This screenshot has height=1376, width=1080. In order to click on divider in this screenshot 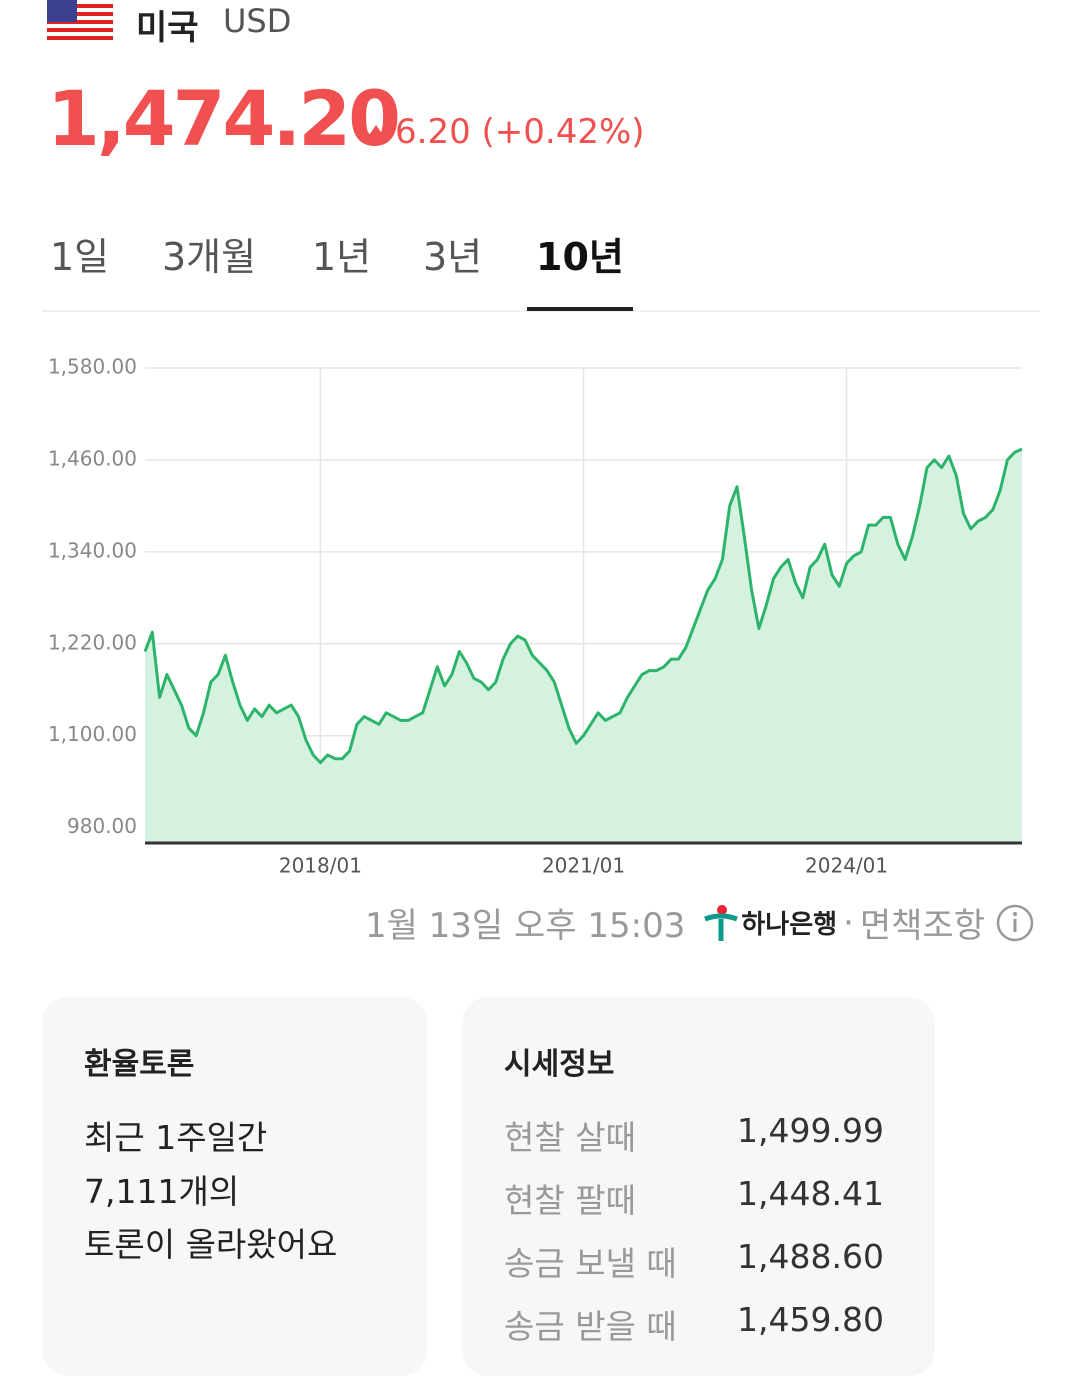, I will do `click(541, 311)`.